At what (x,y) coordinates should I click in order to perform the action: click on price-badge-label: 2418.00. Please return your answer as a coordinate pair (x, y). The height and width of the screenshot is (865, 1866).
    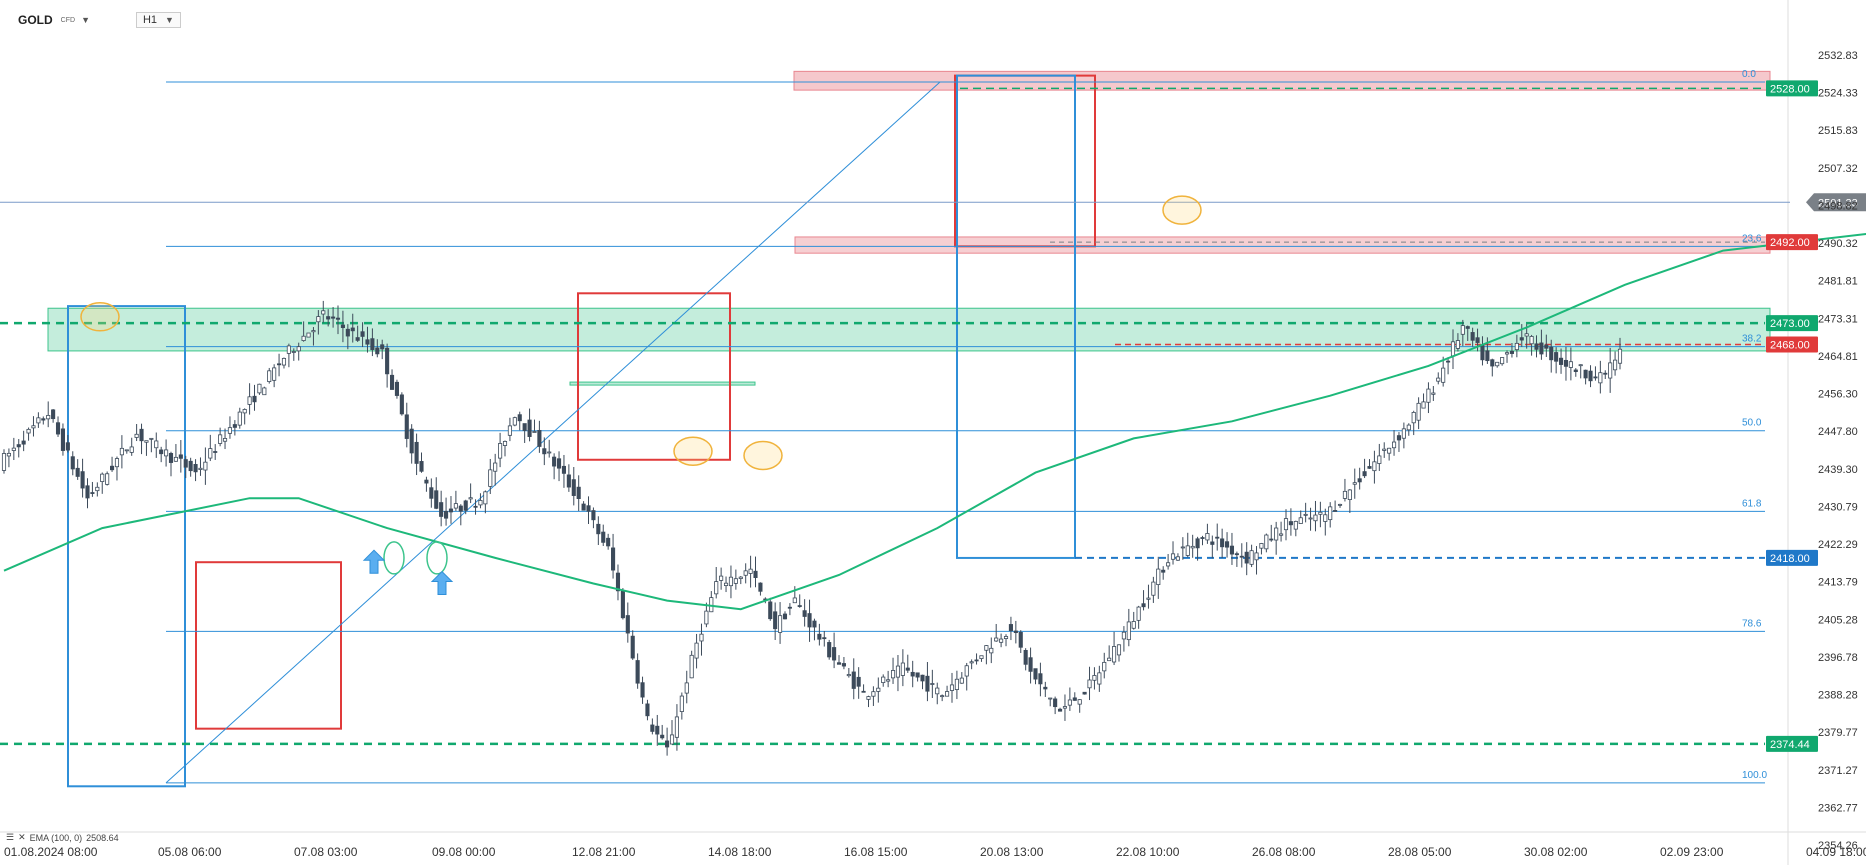
    Looking at the image, I should click on (1790, 559).